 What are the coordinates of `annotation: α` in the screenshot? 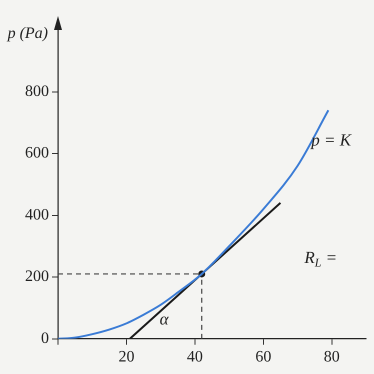 It's located at (165, 319).